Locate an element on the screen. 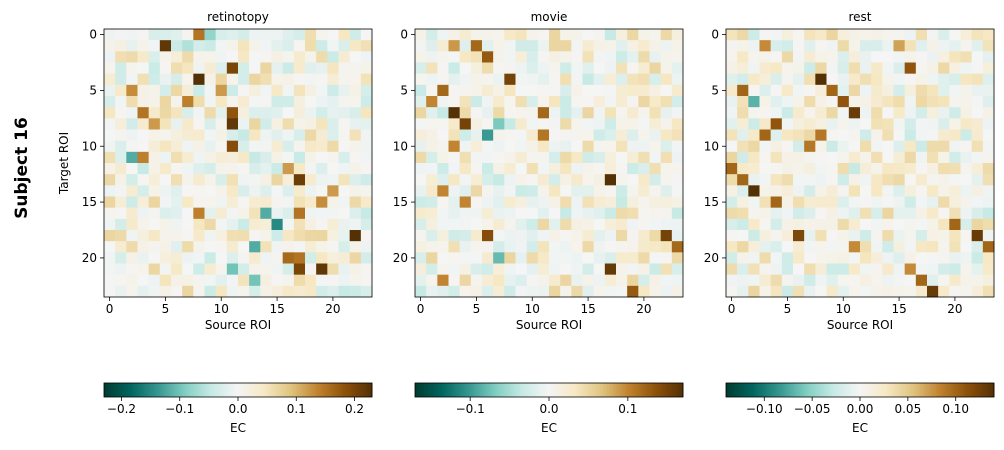 This screenshot has width=1004, height=450. colorbar-tick-label: 0.0 is located at coordinates (548, 409).